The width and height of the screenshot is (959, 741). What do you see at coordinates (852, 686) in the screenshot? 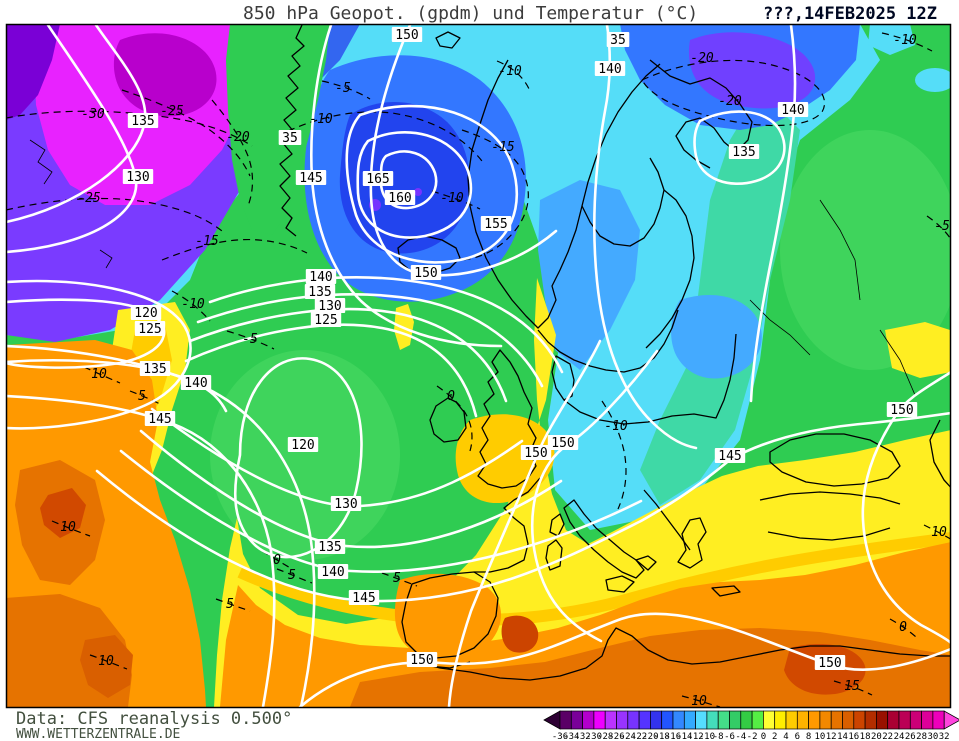
I see `temperature-label: 15` at bounding box center [852, 686].